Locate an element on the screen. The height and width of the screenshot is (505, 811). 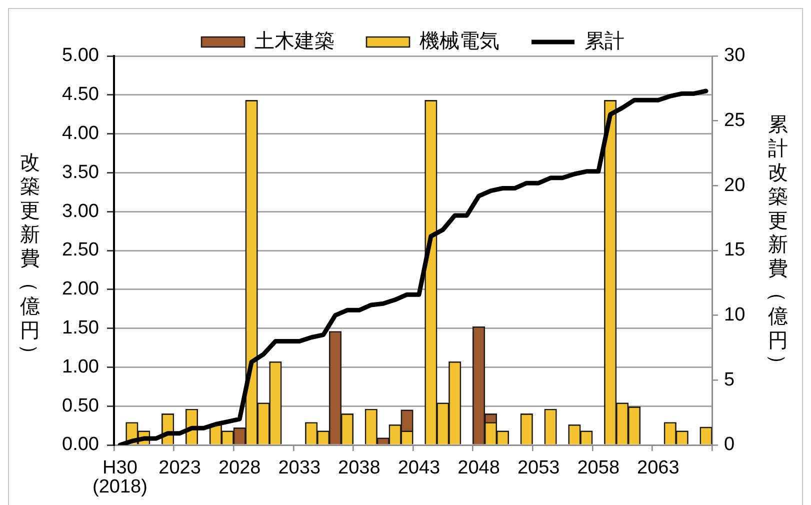
y2-tick-label: 10 is located at coordinates (735, 315).